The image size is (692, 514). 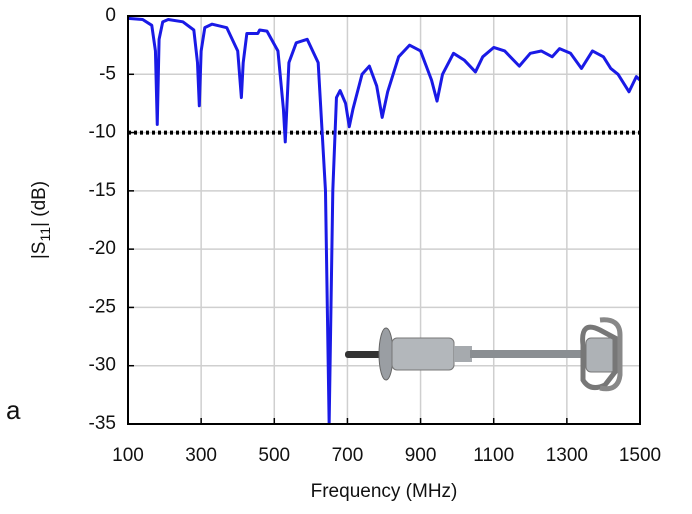 I want to click on x-tick-label: 700, so click(x=348, y=455).